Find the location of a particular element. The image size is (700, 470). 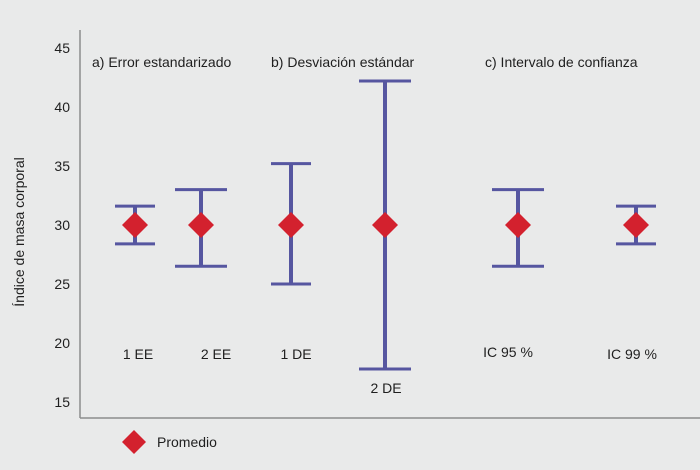

y-tick-label: 35 is located at coordinates (62, 166).